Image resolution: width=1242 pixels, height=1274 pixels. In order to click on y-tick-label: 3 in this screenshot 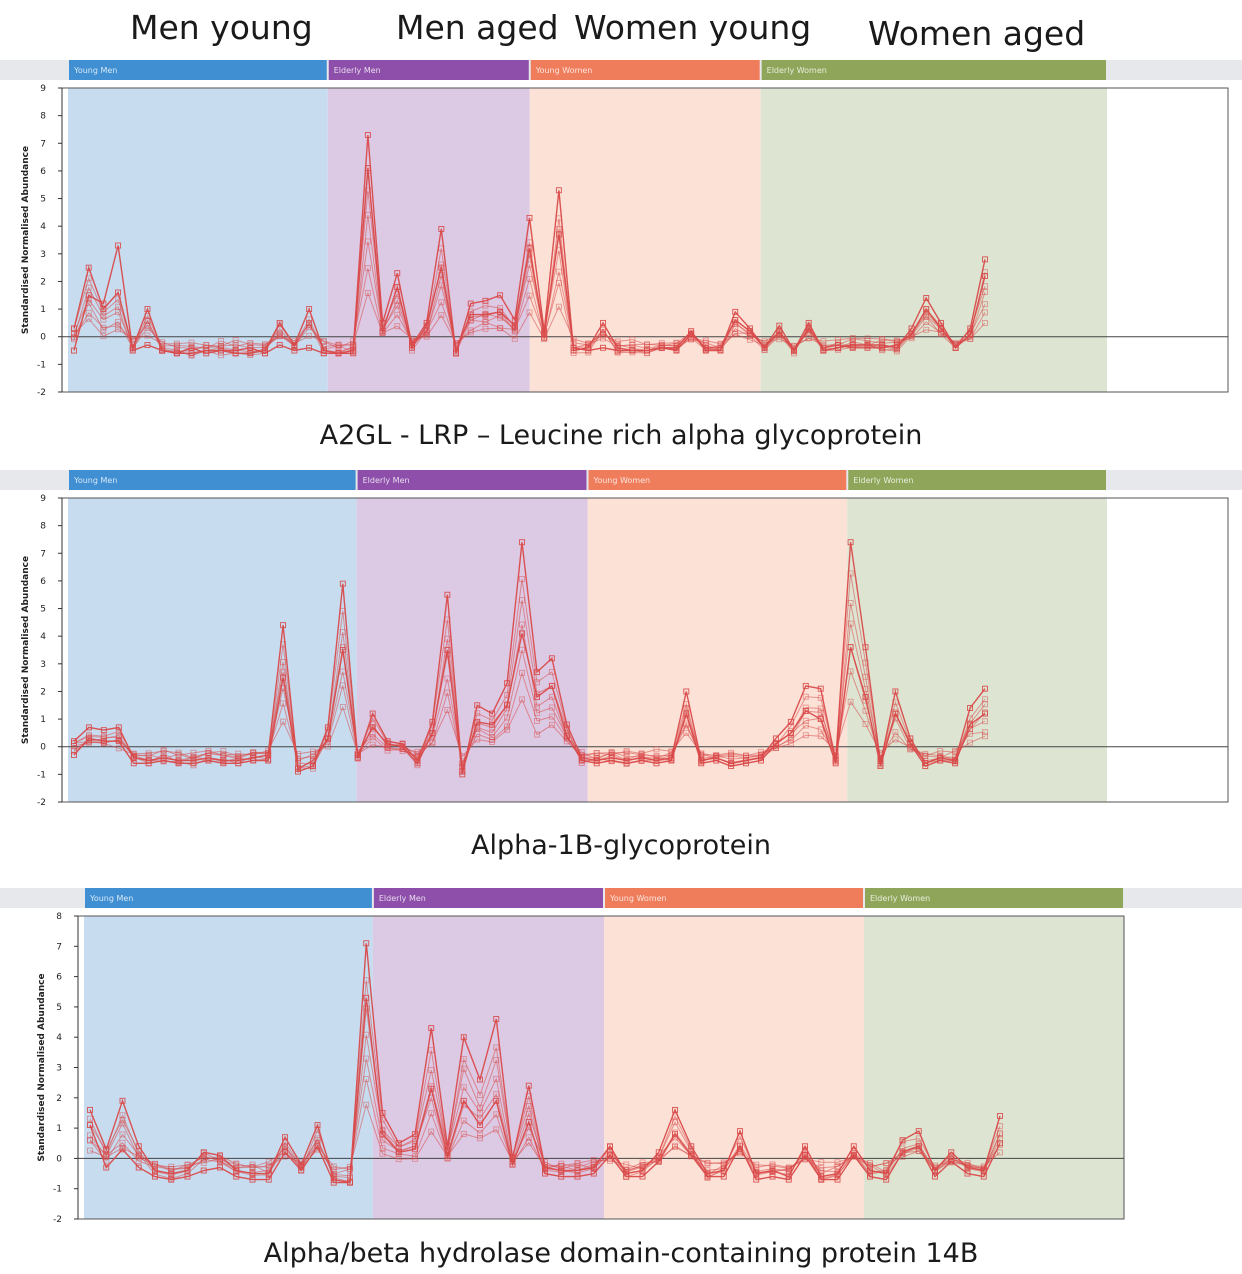, I will do `click(59, 1069)`.